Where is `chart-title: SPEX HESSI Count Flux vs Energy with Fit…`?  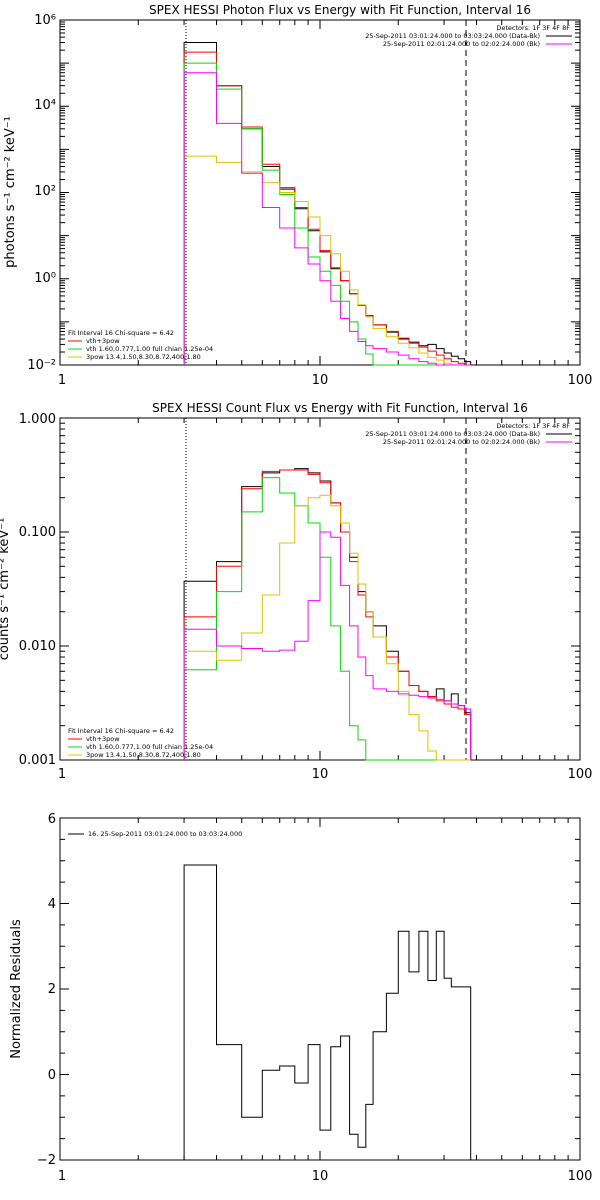 chart-title: SPEX HESSI Count Flux vs Energy with Fit… is located at coordinates (340, 408).